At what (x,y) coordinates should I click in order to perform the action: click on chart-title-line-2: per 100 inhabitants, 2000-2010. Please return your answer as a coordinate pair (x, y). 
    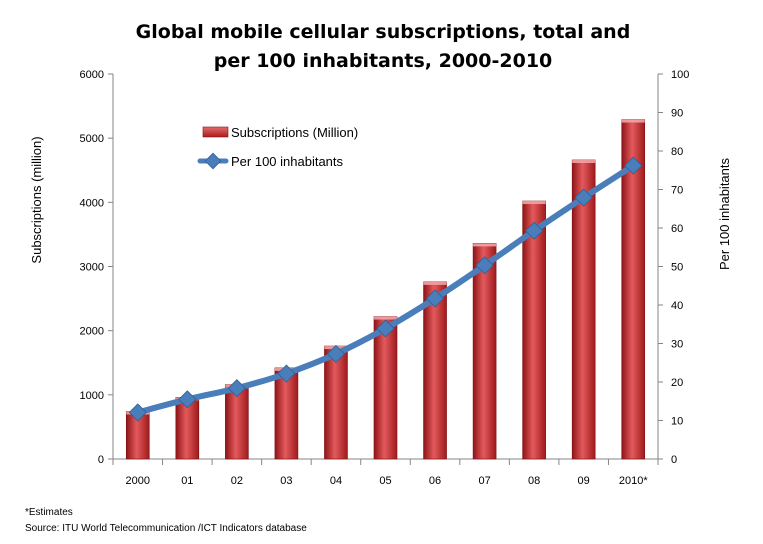
    Looking at the image, I should click on (383, 61).